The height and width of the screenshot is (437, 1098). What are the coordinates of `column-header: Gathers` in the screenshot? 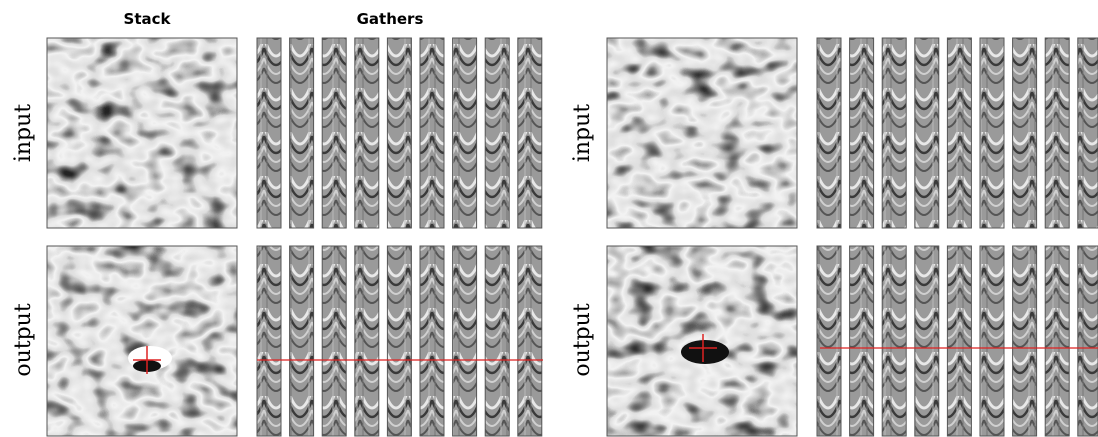 It's located at (390, 19).